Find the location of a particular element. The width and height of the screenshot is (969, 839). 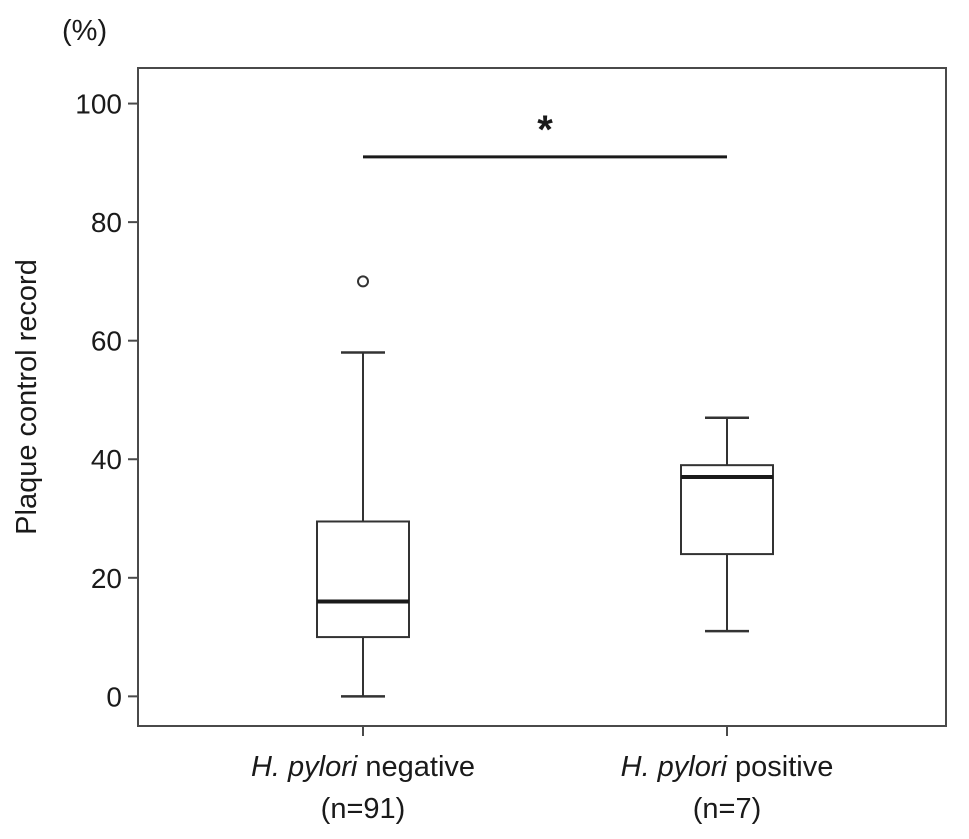

y-tick-label: 40 is located at coordinates (106, 459).